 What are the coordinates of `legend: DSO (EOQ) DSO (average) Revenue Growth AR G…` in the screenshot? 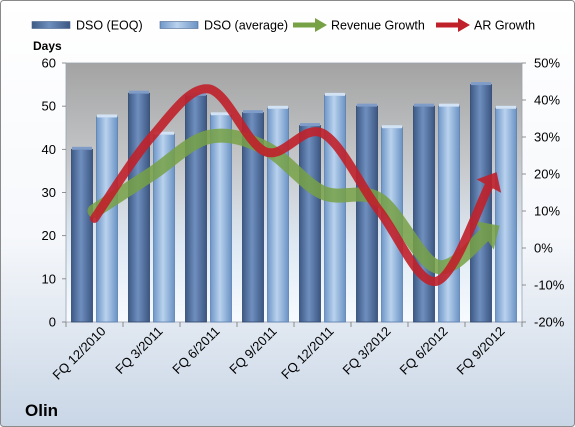 It's located at (283, 25).